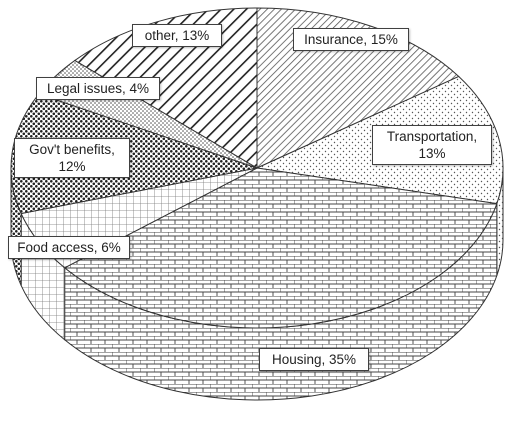 The height and width of the screenshot is (423, 510). What do you see at coordinates (432, 136) in the screenshot?
I see `data-label-text: Transportation,` at bounding box center [432, 136].